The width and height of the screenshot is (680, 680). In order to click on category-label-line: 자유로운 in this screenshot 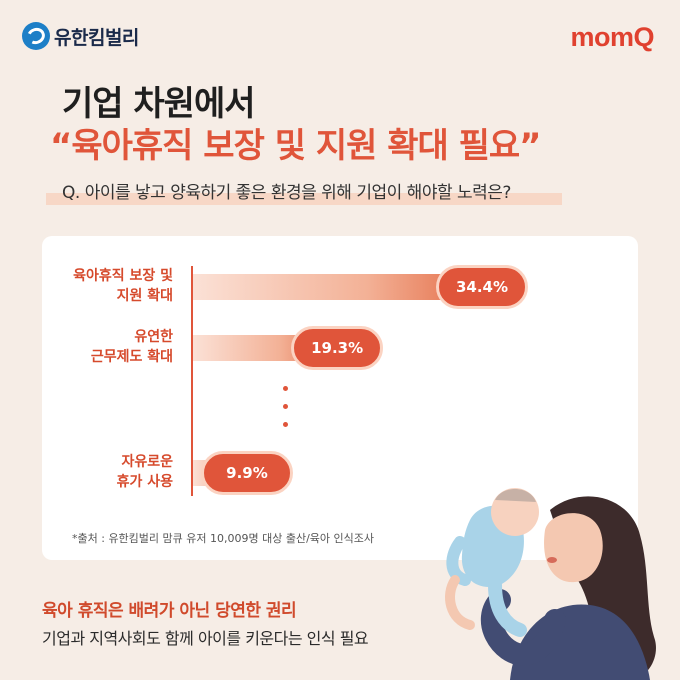, I will do `click(147, 462)`.